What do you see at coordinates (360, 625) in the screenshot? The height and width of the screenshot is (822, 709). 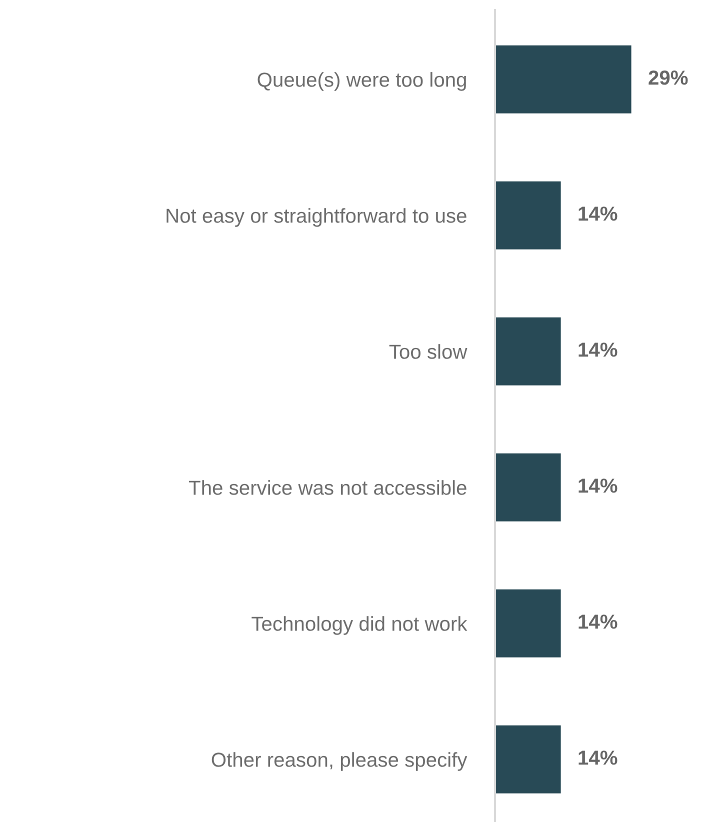 I see `y-tick-label: Technology did not work` at bounding box center [360, 625].